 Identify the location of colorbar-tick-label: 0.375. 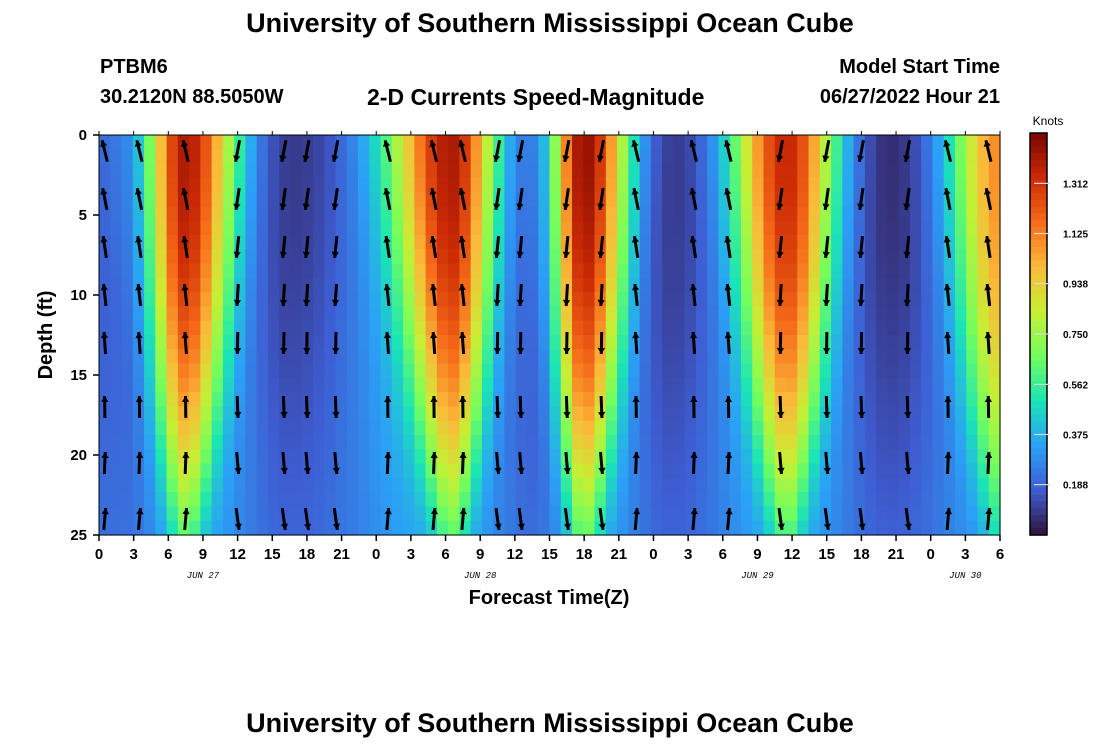
(1075, 436).